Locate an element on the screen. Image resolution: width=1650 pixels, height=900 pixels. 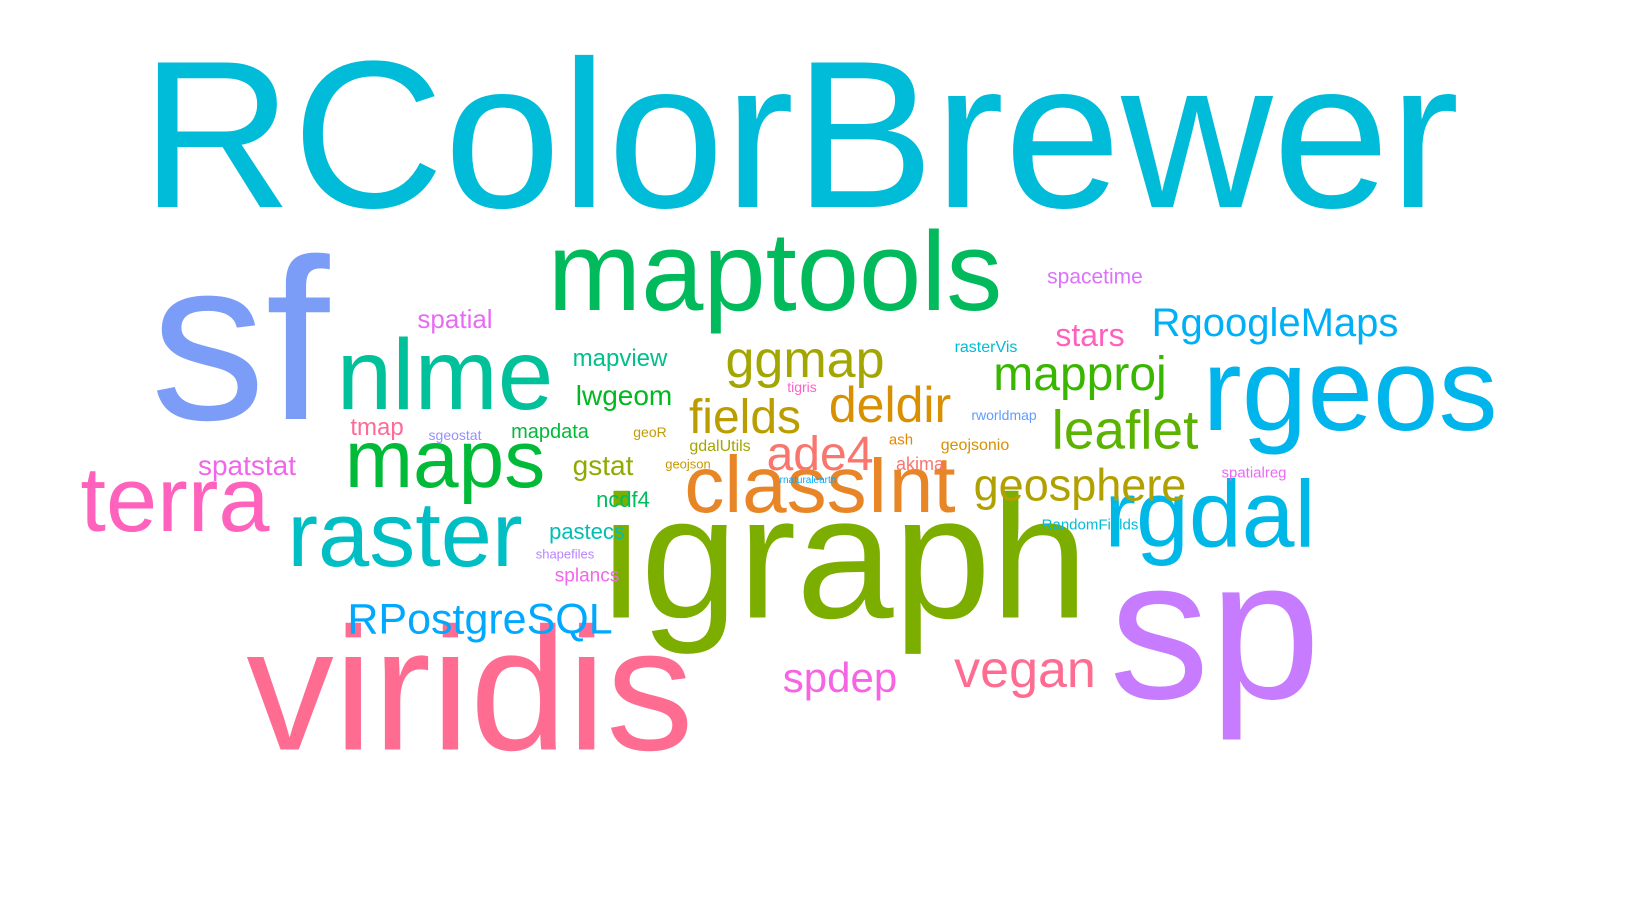
word-nlme: nlme is located at coordinates (445, 375).